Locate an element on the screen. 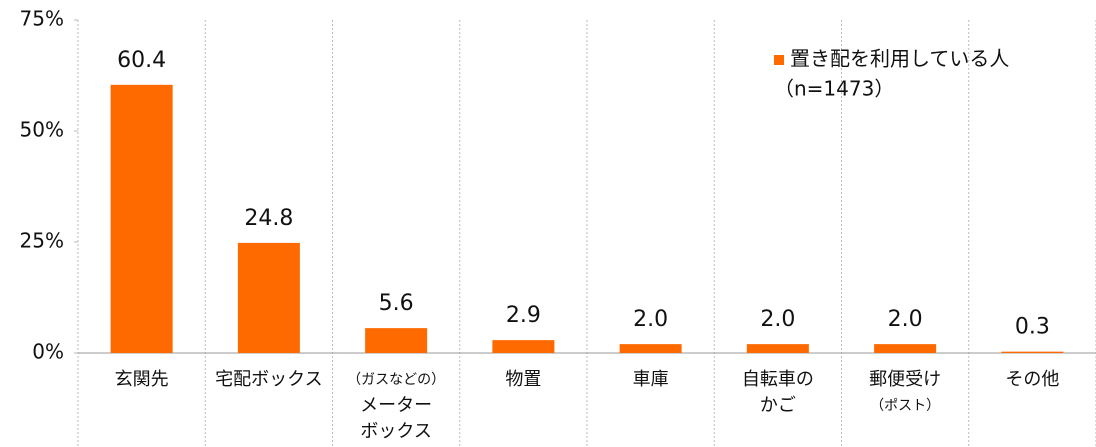 This screenshot has width=1096, height=447. x-tick-label: 玄関先 is located at coordinates (142, 379).